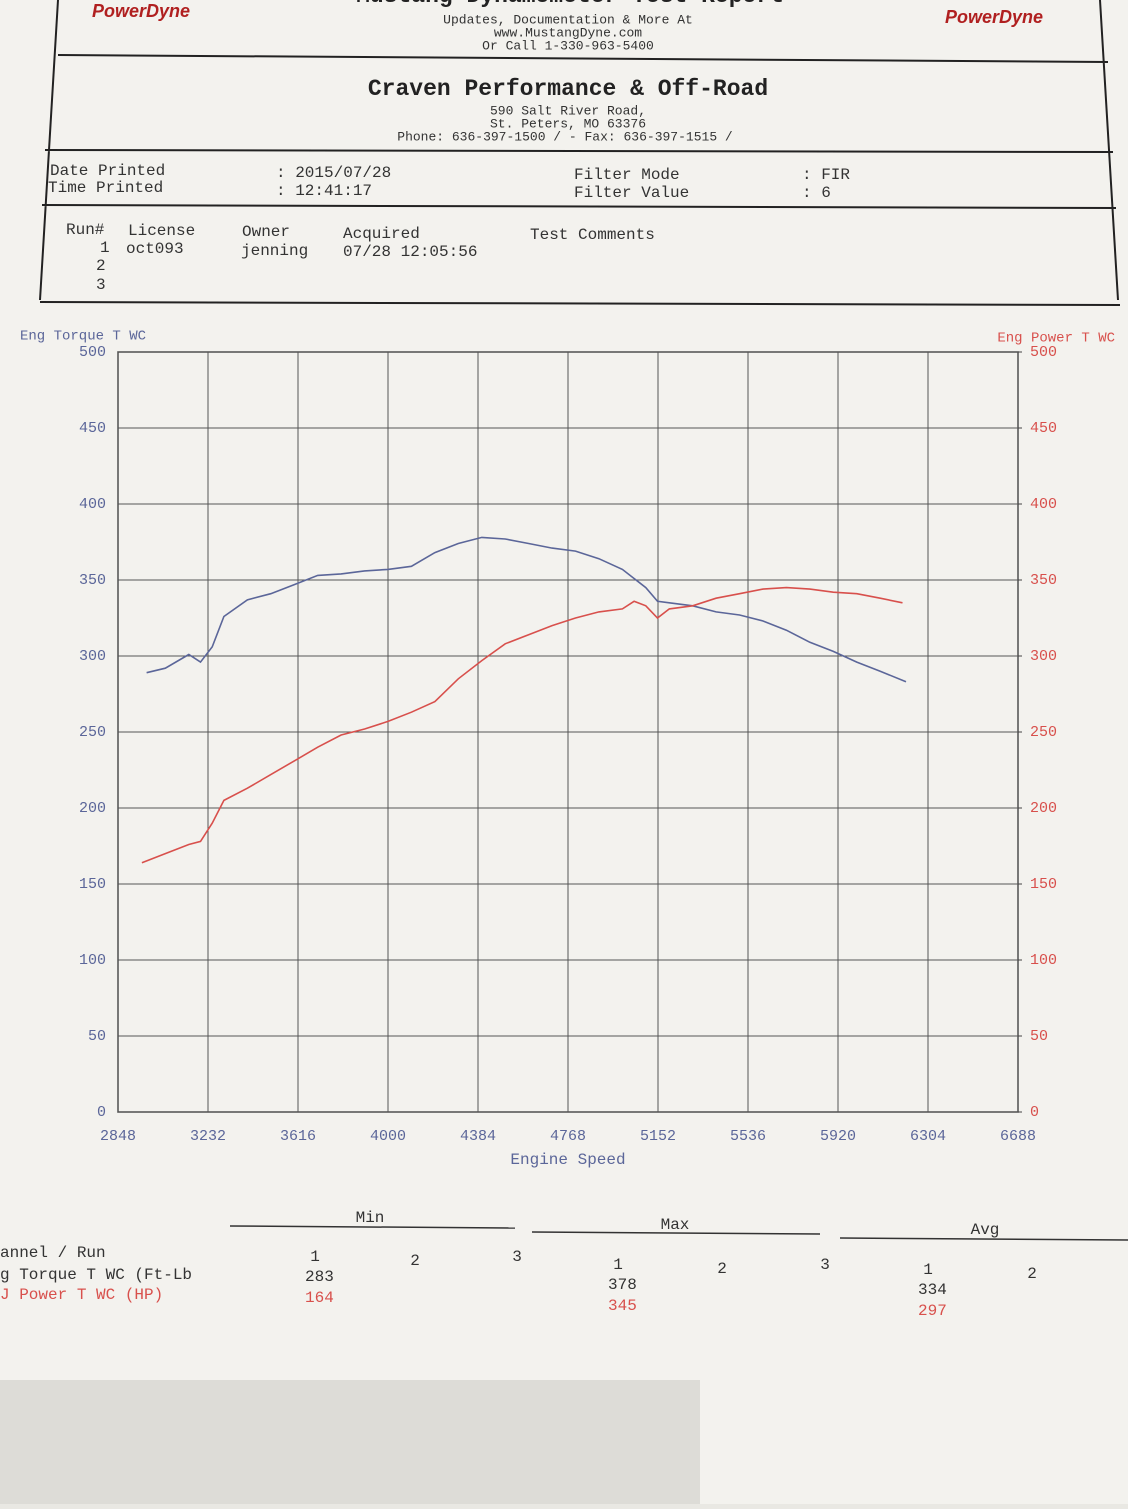 This screenshot has height=1509, width=1128. I want to click on run-acquired: 07/28 12:05:56, so click(410, 252).